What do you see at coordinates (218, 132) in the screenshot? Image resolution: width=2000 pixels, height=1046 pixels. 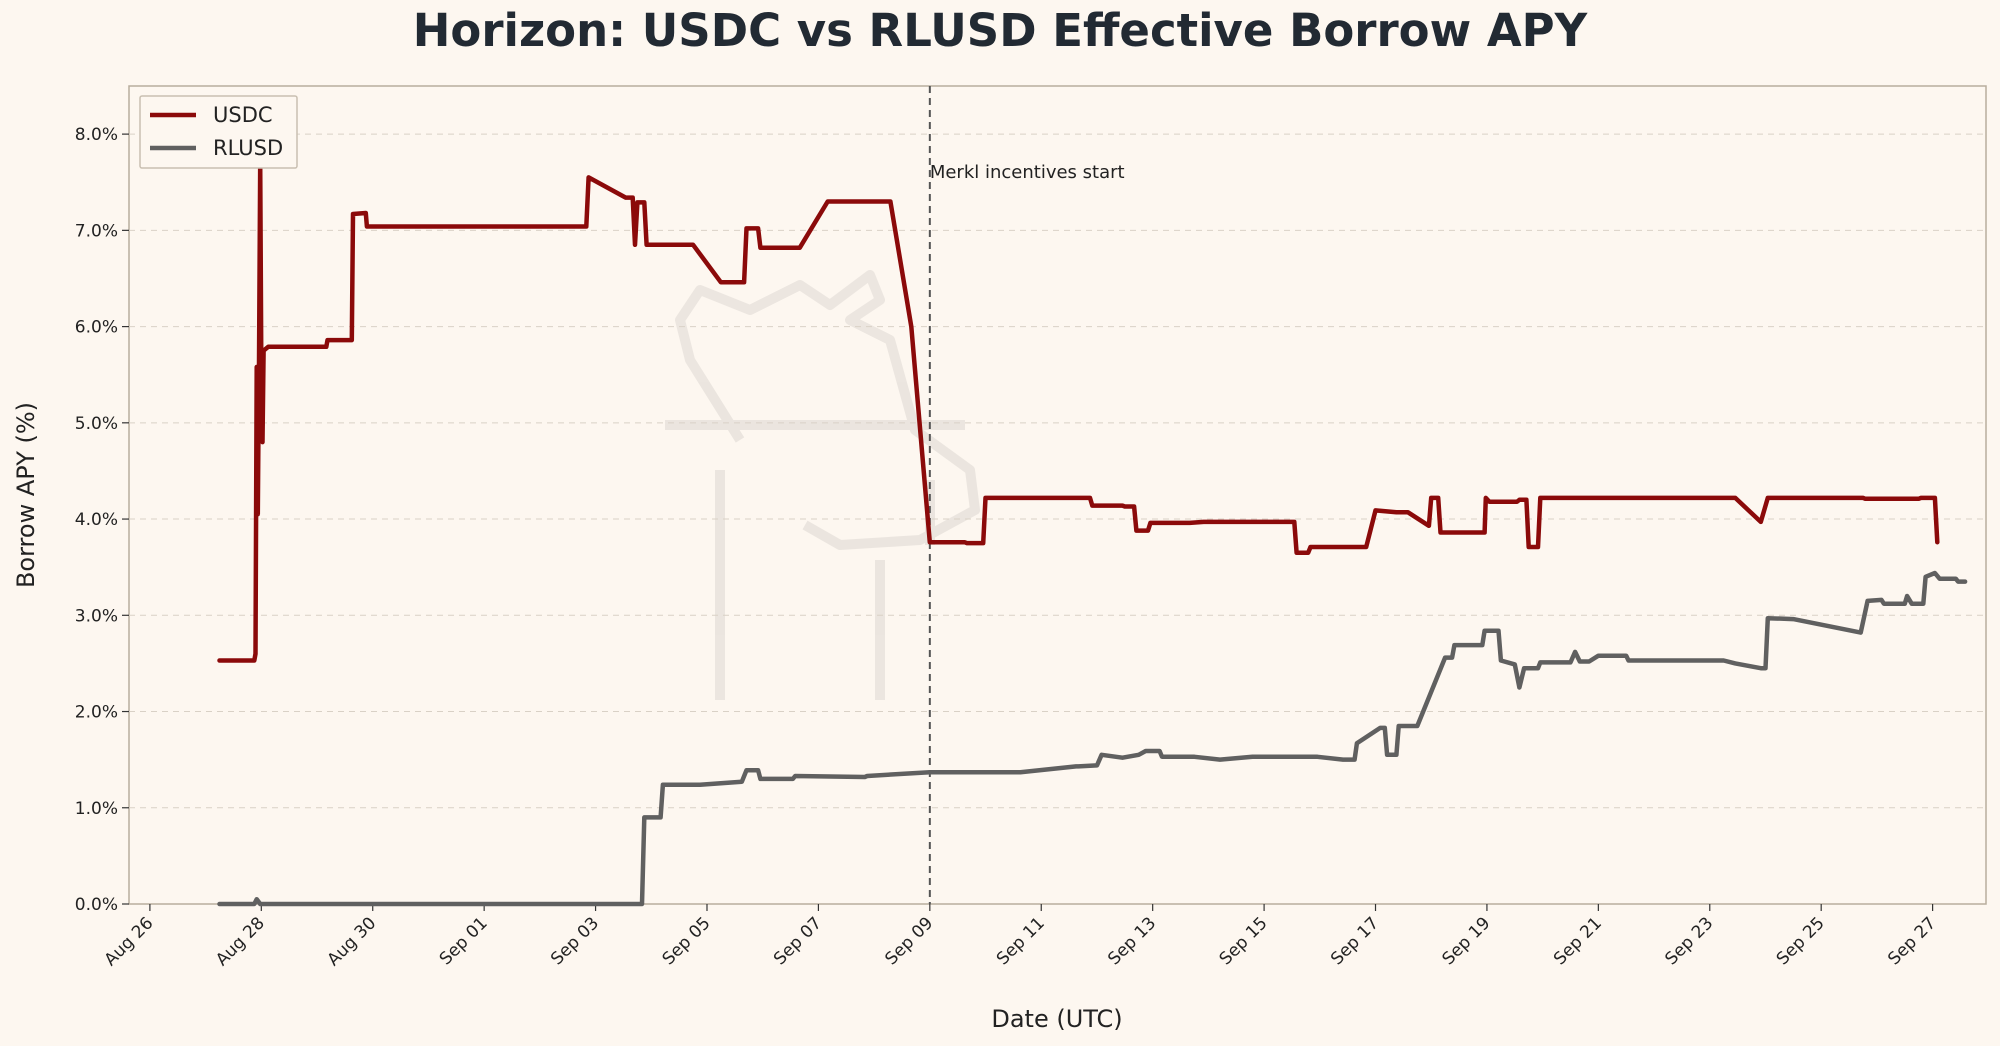 I see `legend: USDC RLUSD` at bounding box center [218, 132].